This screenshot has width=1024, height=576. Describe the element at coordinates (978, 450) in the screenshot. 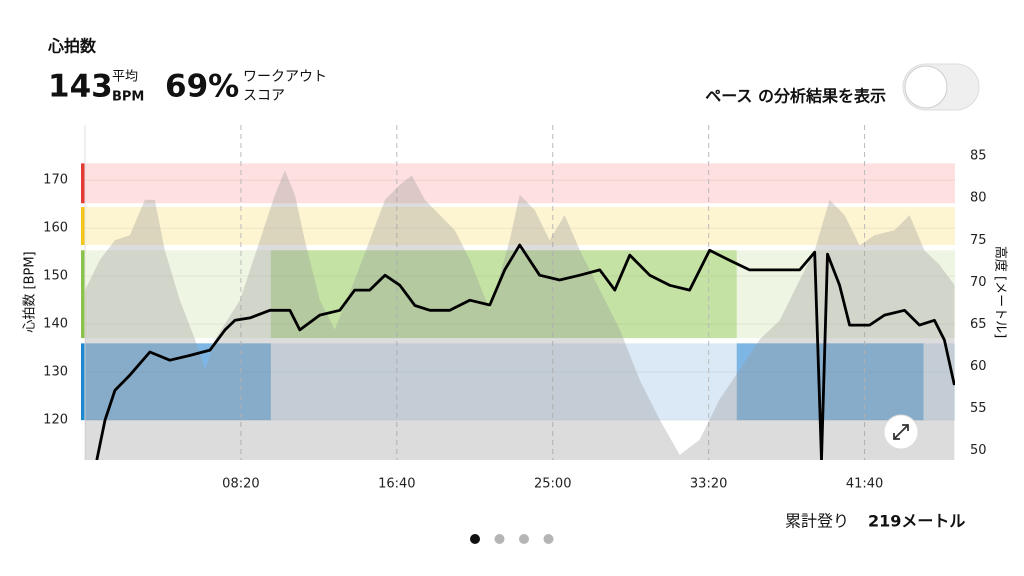

I see `y2-tick-label: 50` at that location.